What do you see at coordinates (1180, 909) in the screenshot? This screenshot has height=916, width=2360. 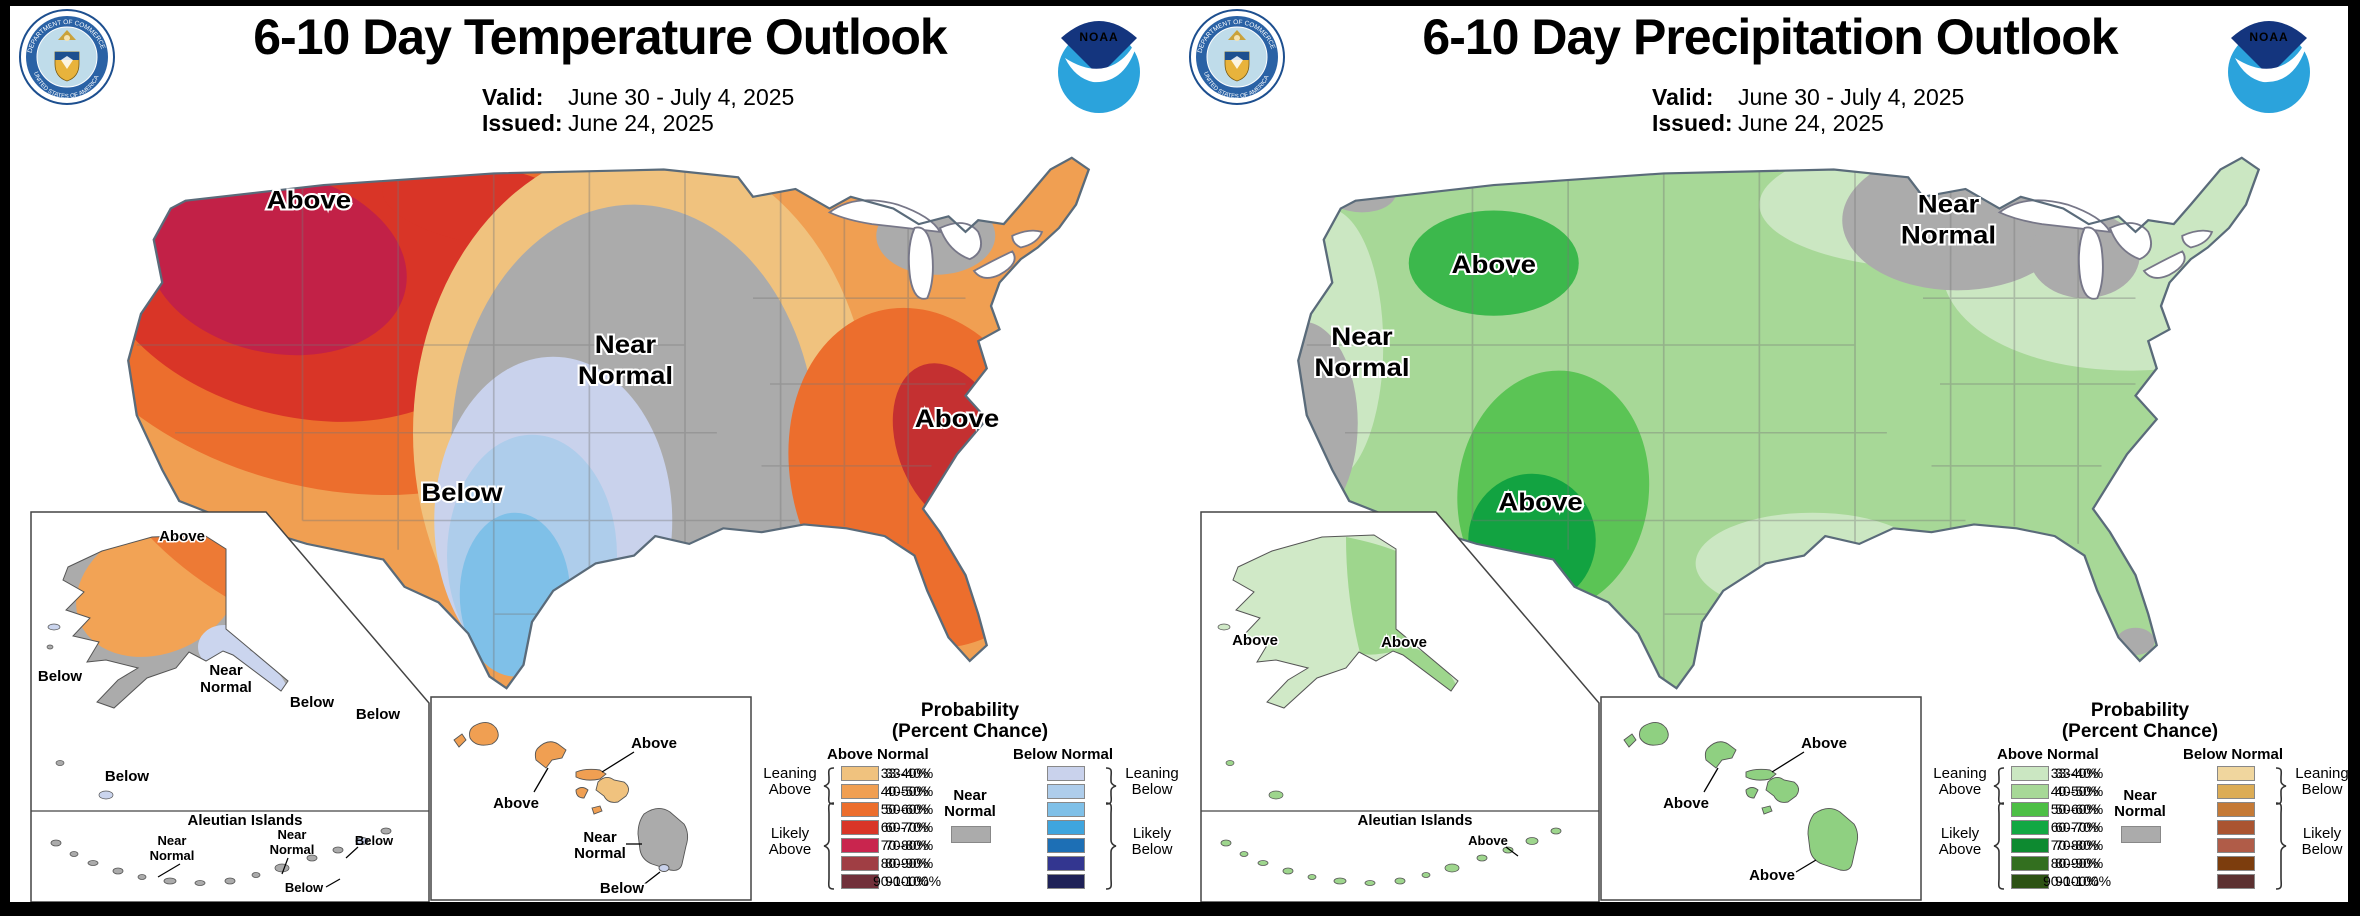 I see `letterbox-bottom` at bounding box center [1180, 909].